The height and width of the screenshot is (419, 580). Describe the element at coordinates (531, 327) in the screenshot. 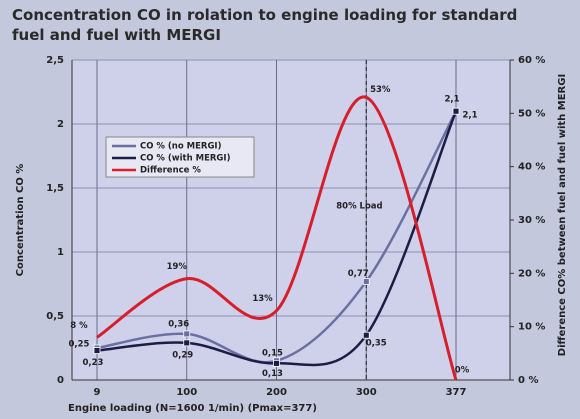

I see `y2-tick-label: 10 %` at that location.